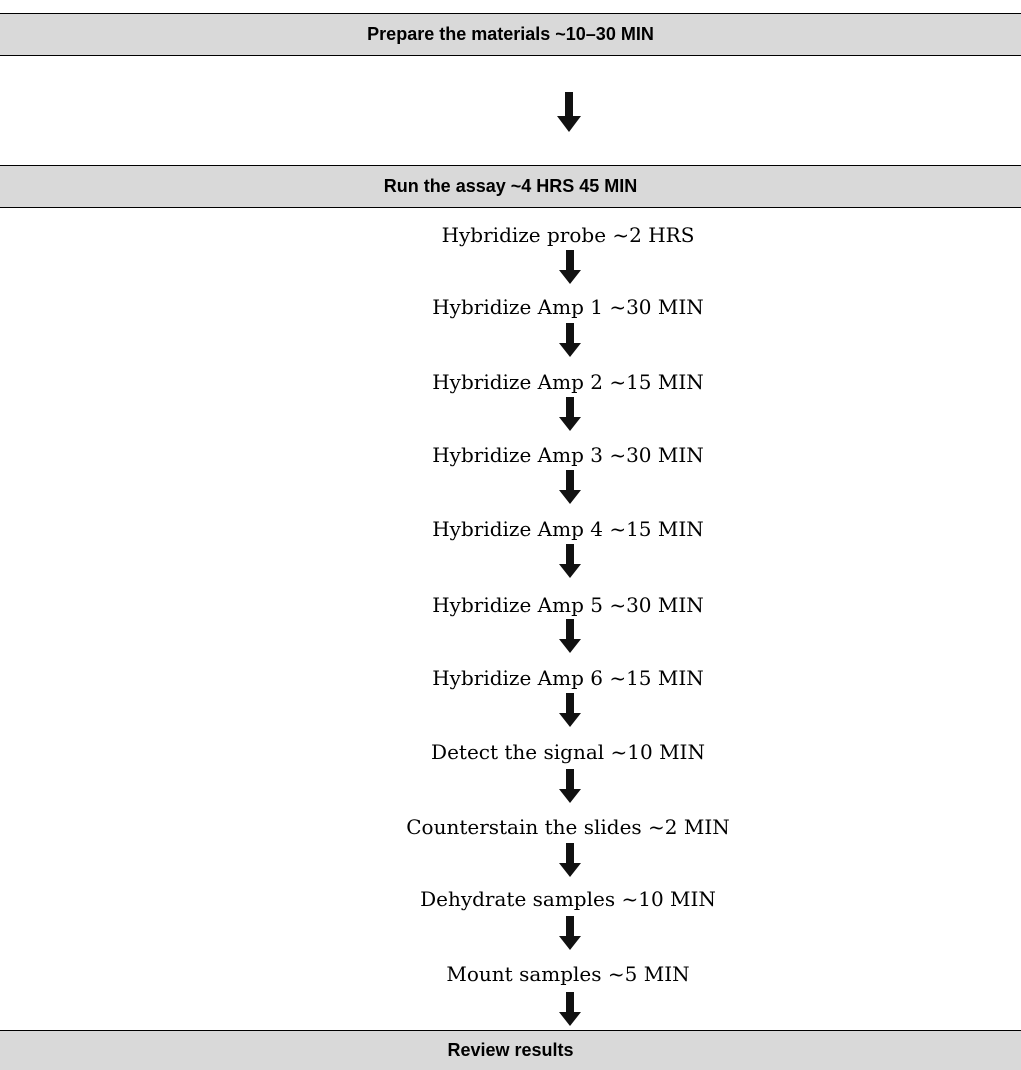  I want to click on step-hybridize-amp-6: Hybridize Amp 6 ~15 MIN, so click(568, 678).